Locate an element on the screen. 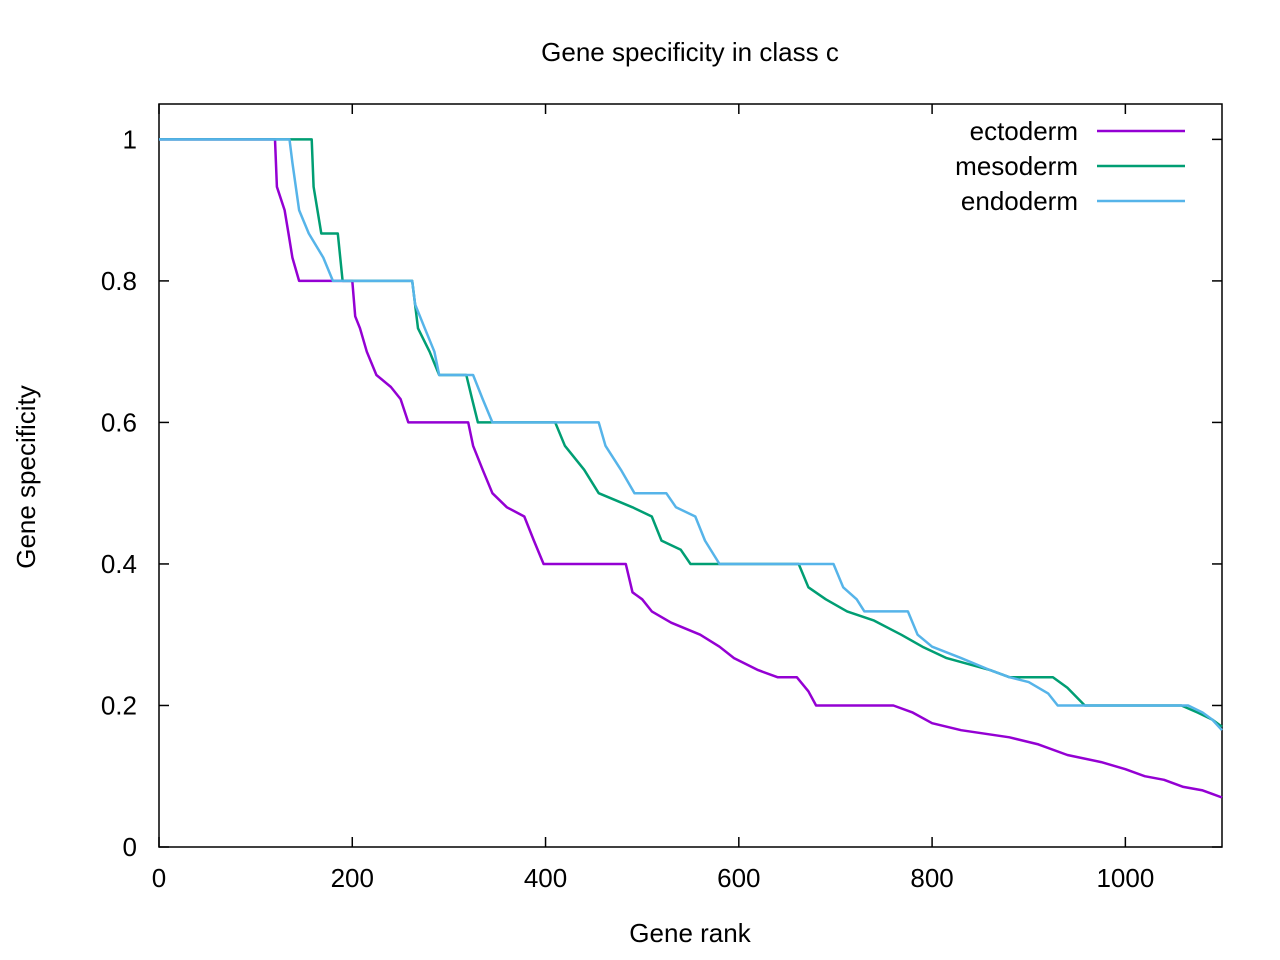 The width and height of the screenshot is (1280, 960). x-tick-label: 1000 is located at coordinates (1125, 878).